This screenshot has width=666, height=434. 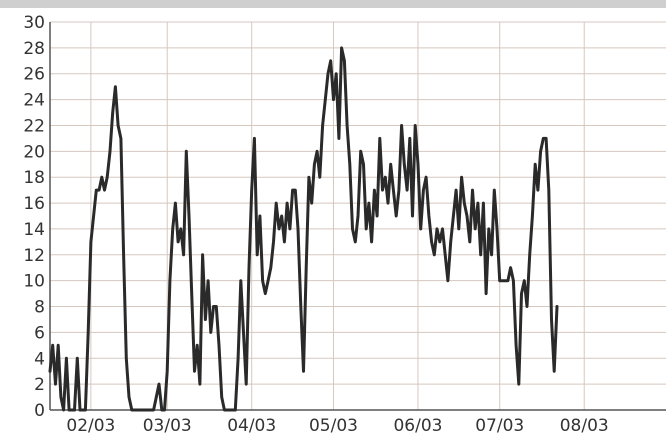 What do you see at coordinates (34, 49) in the screenshot?
I see `y-tick-label: 28` at bounding box center [34, 49].